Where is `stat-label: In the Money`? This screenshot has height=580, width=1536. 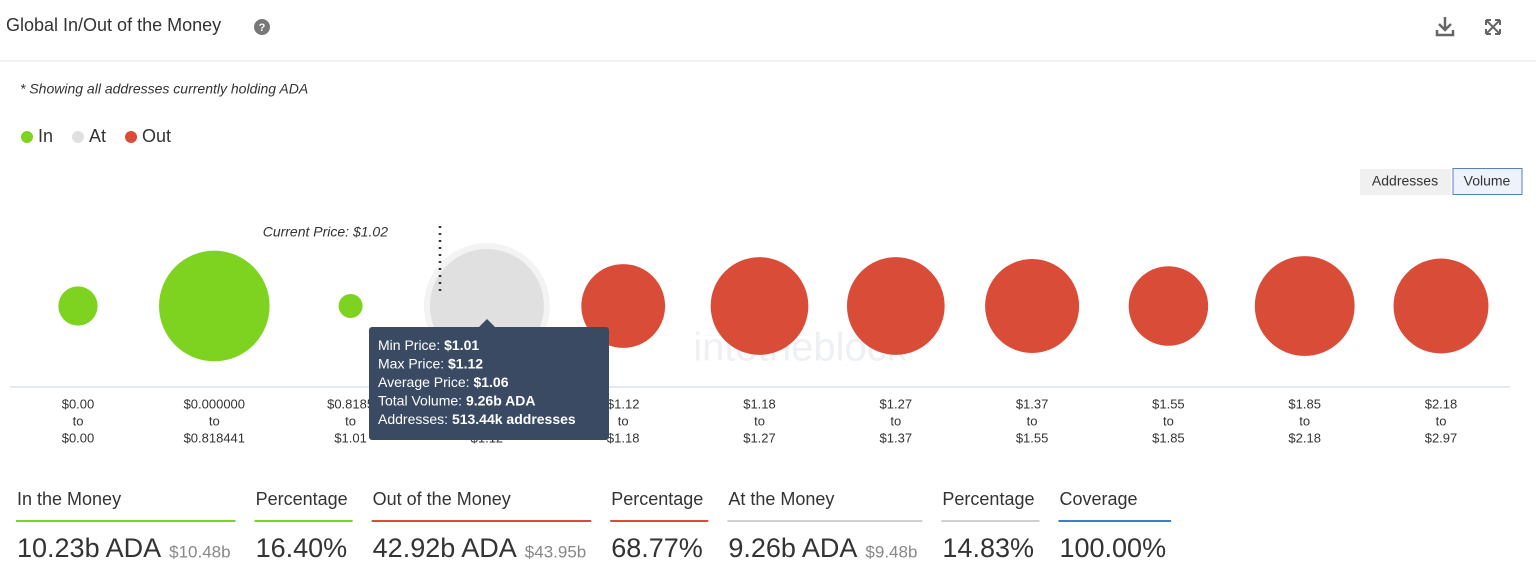
stat-label: In the Money is located at coordinates (69, 499).